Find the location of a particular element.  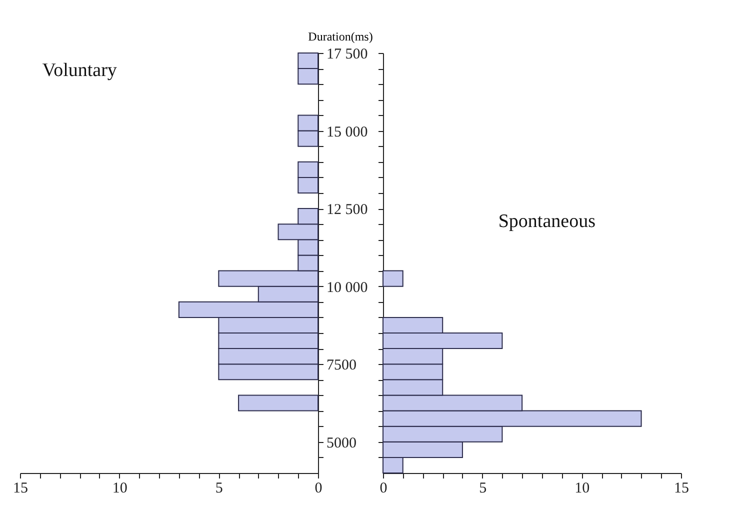

text: Voluntary is located at coordinates (80, 70).